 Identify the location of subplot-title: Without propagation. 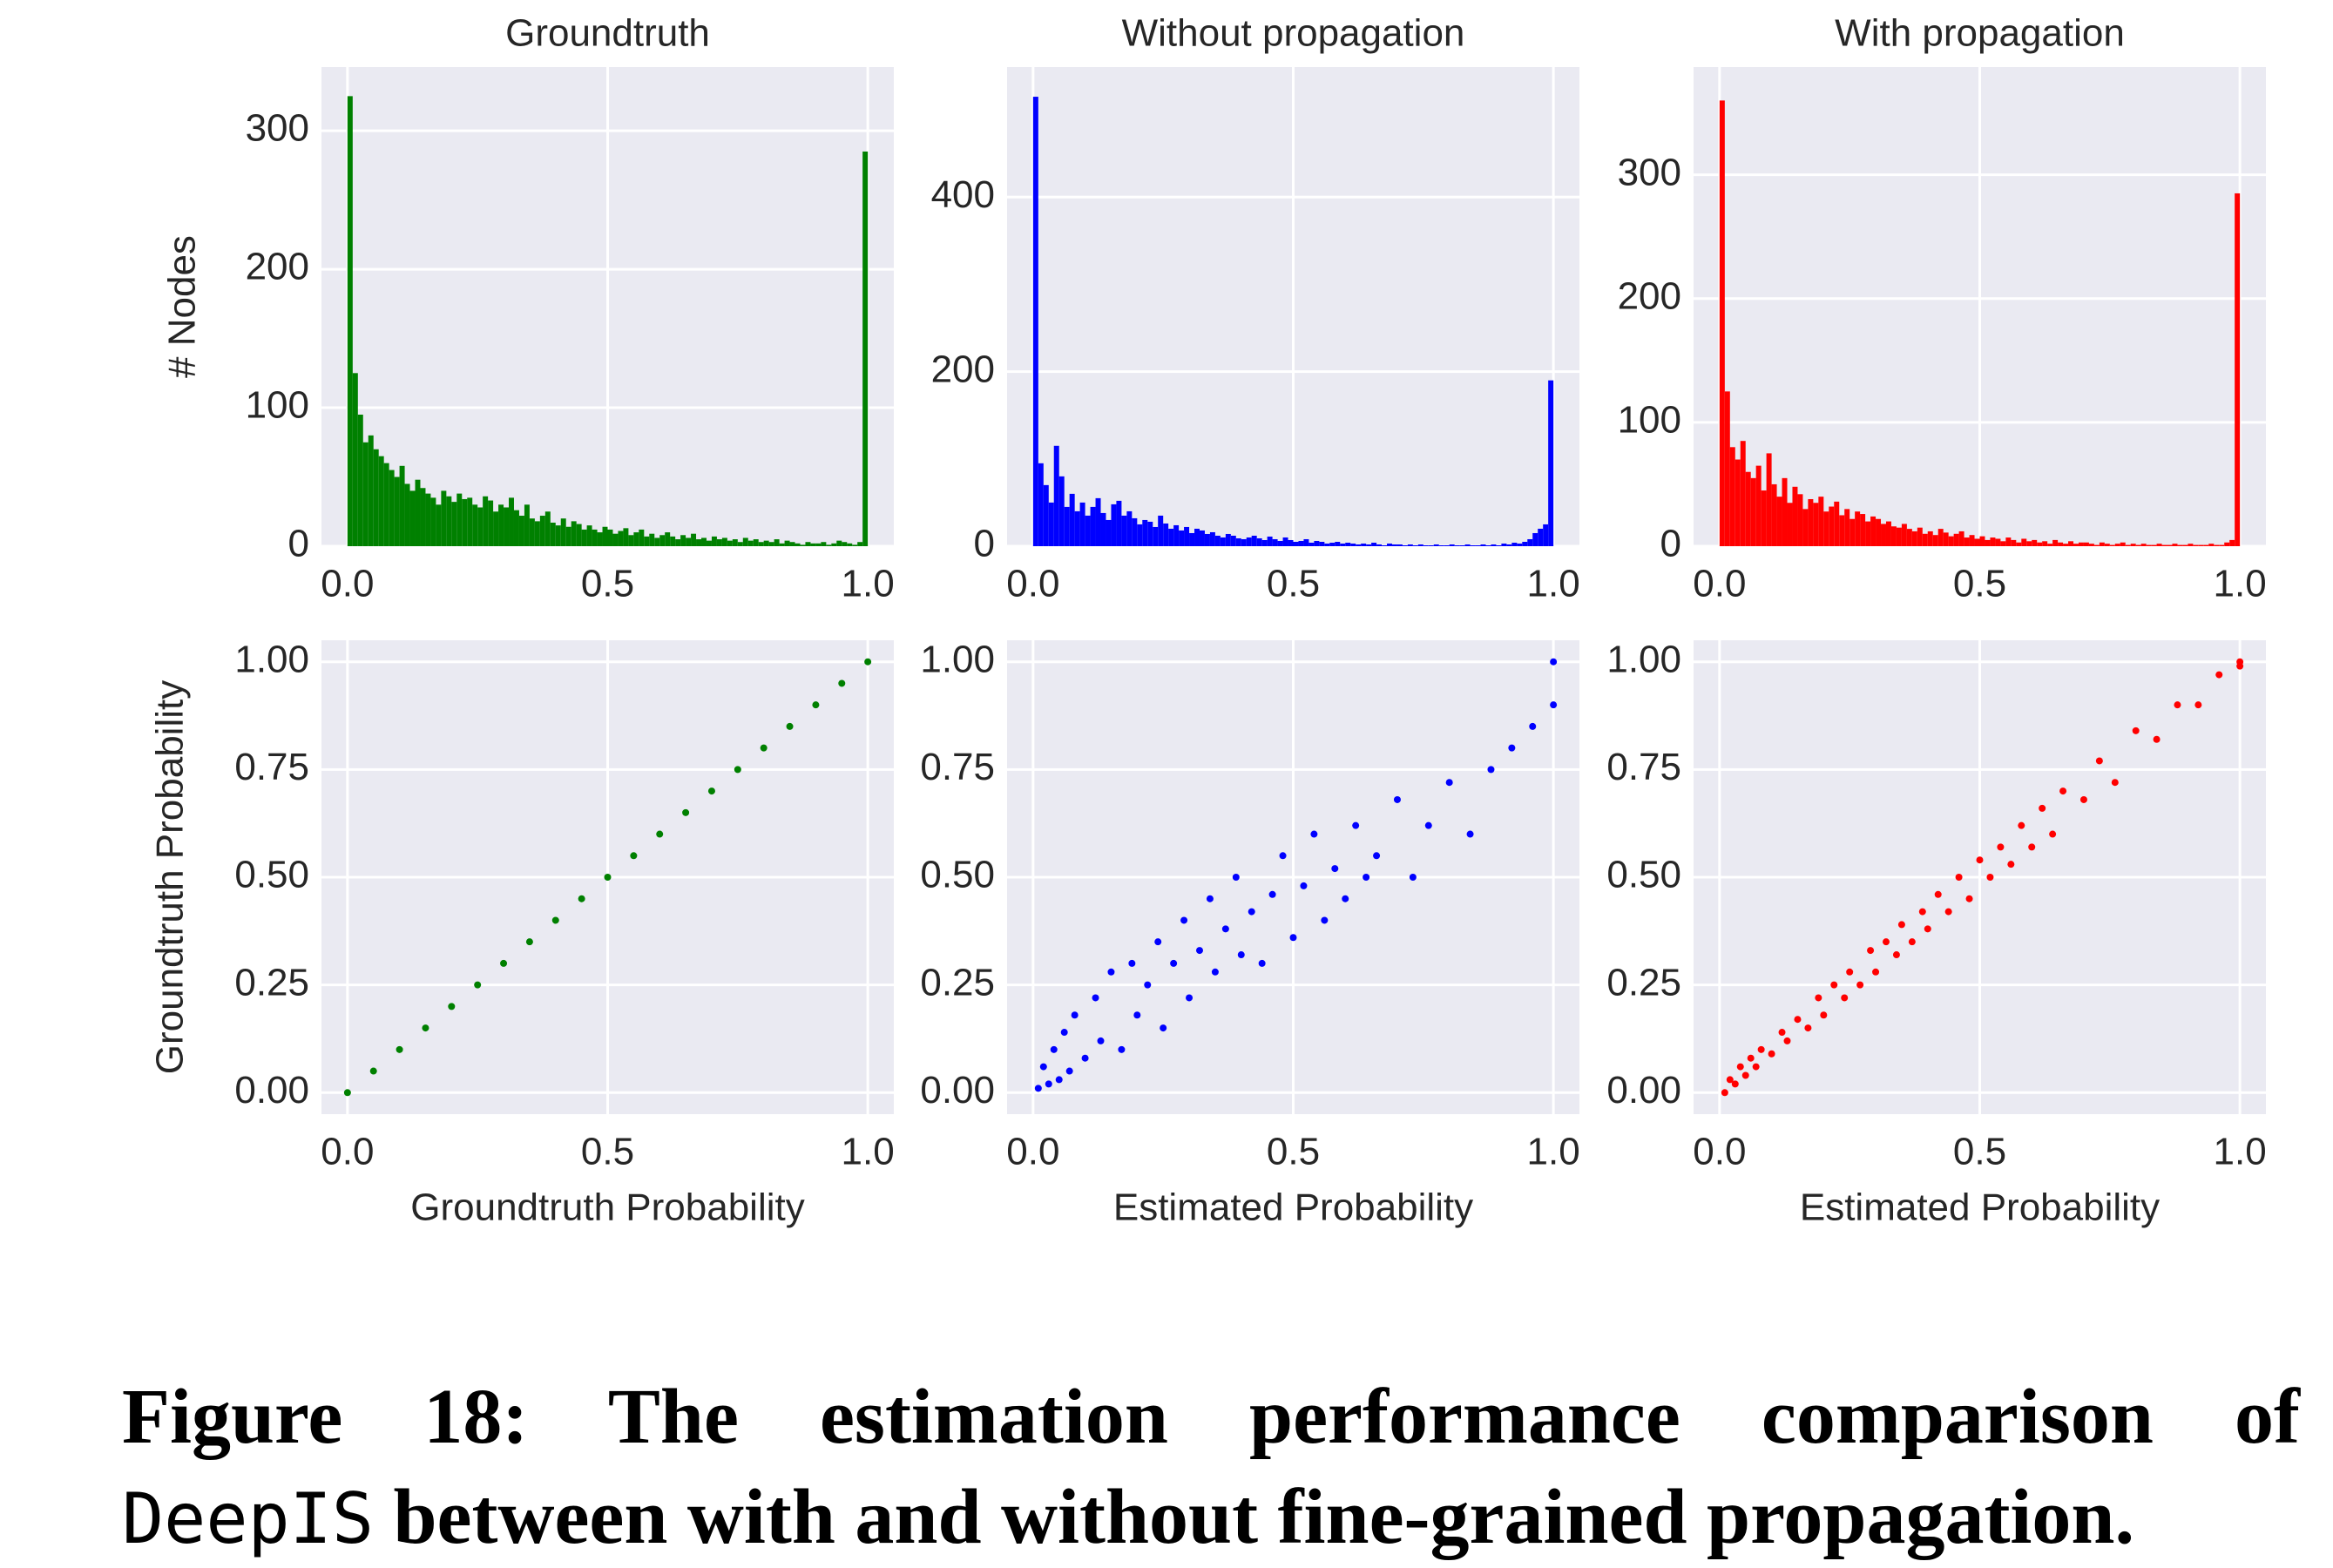
(1293, 33).